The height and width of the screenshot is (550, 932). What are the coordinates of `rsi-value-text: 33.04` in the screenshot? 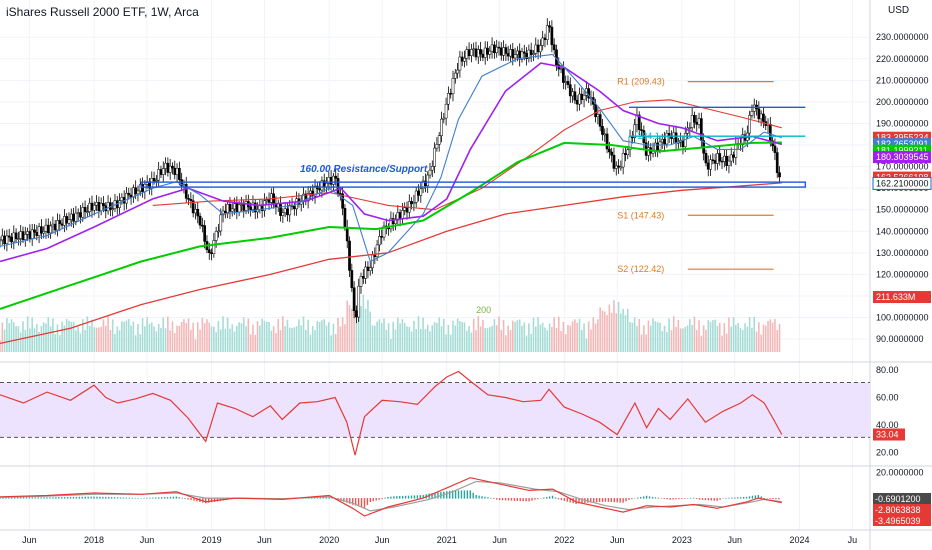 It's located at (887, 435).